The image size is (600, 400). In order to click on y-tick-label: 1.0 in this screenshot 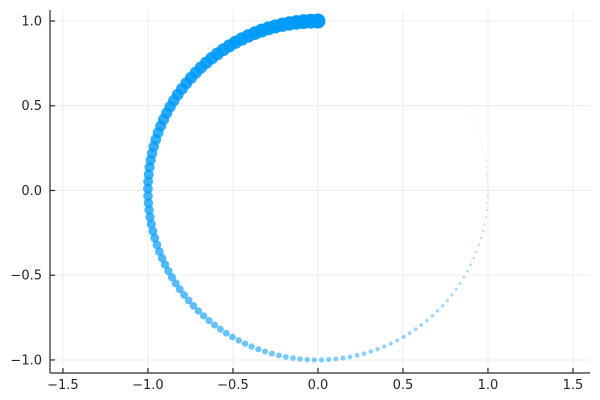, I will do `click(31, 22)`.